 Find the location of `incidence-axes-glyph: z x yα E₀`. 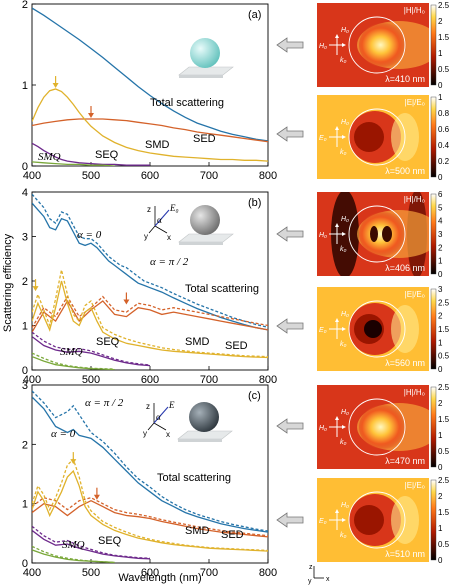

incidence-axes-glyph: z x yα E₀ is located at coordinates (161, 222).